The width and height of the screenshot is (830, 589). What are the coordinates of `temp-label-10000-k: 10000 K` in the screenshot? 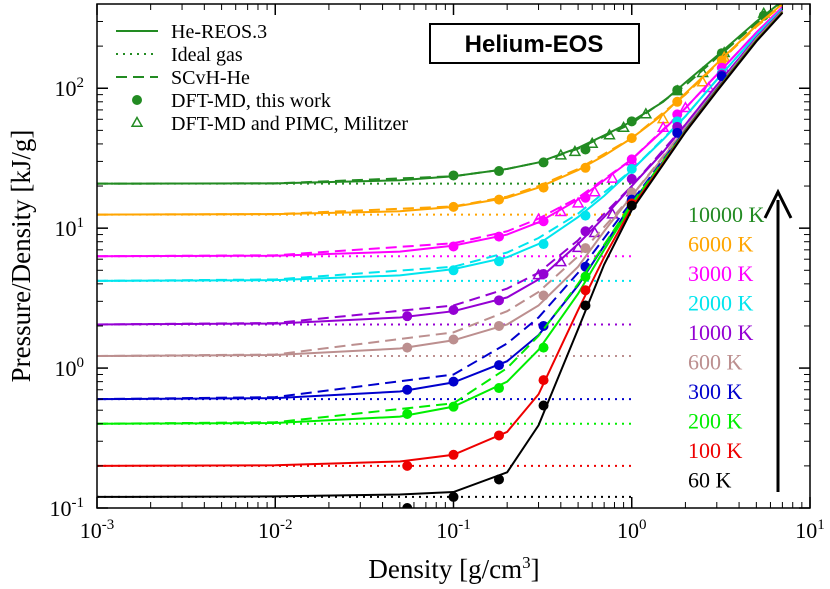 It's located at (726, 214).